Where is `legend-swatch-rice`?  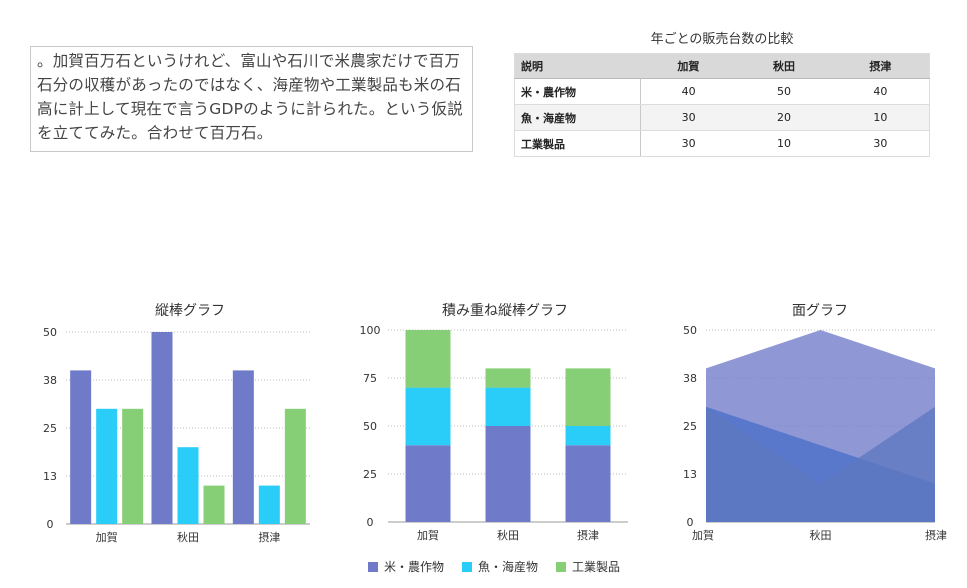
legend-swatch-rice is located at coordinates (373, 566).